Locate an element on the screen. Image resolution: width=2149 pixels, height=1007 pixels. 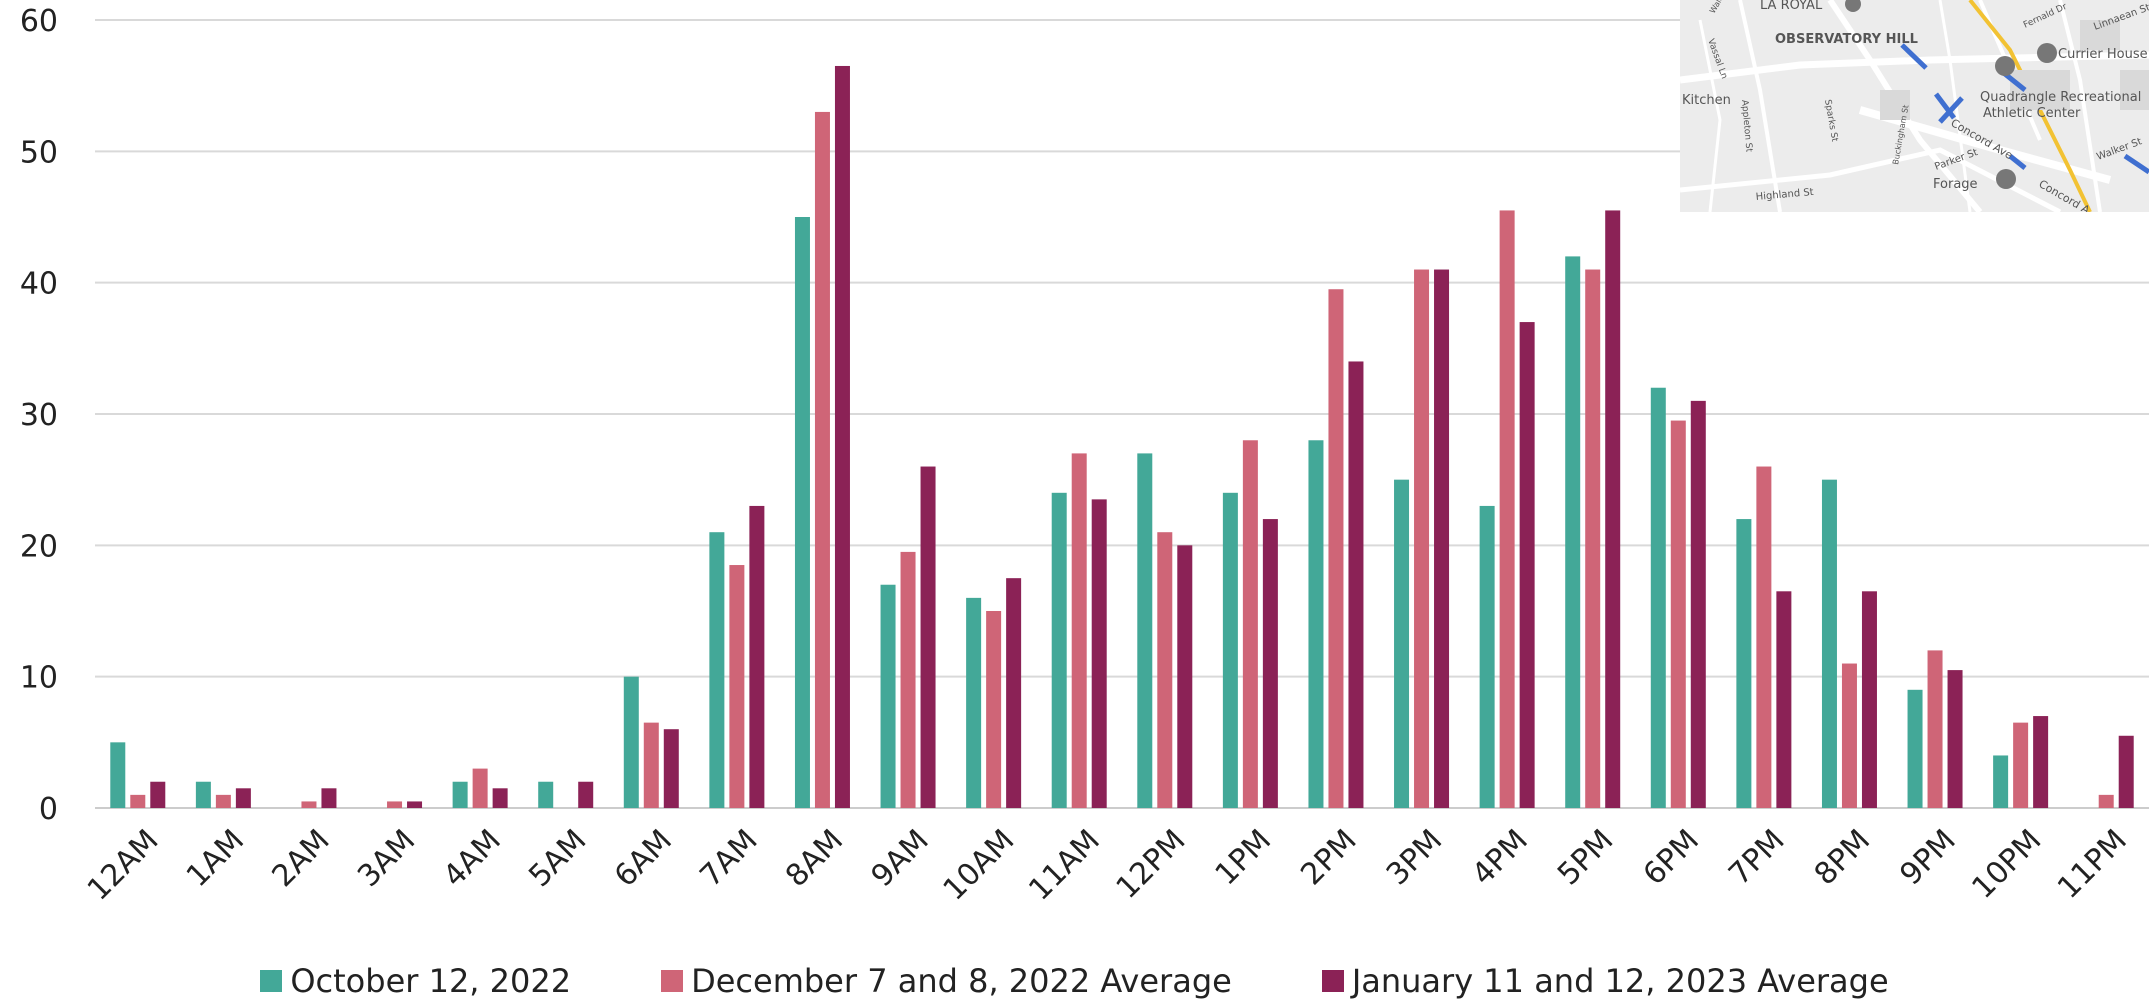
map-label: Appleton St is located at coordinates (1746, 126).